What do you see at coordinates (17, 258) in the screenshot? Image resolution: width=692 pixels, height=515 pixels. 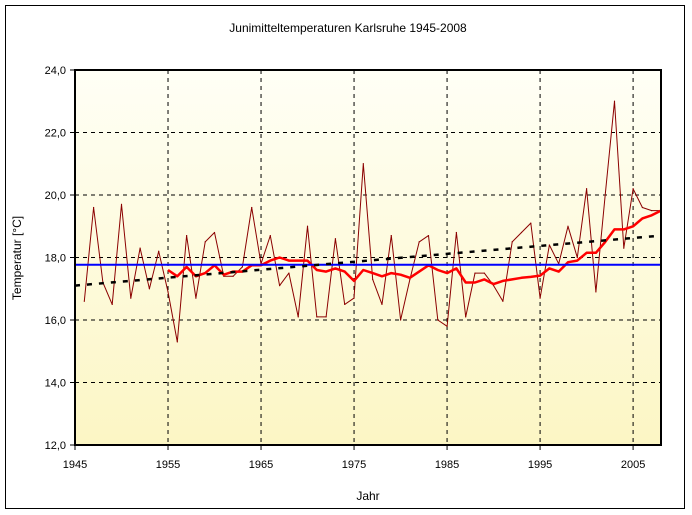 I see `y-axis-title: Temperatur [°C]` at bounding box center [17, 258].